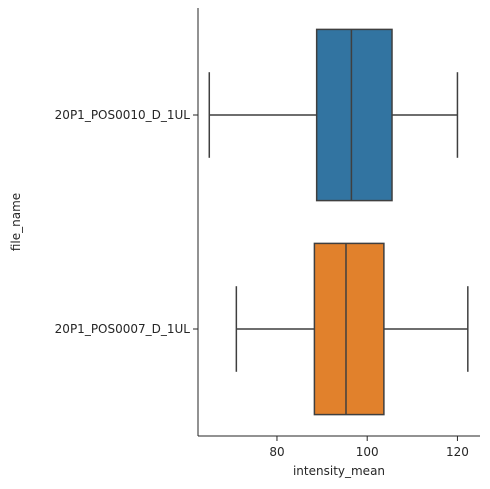 Image resolution: width=490 pixels, height=489 pixels. What do you see at coordinates (339, 471) in the screenshot?
I see `x-axis-label: intensity_mean` at bounding box center [339, 471].